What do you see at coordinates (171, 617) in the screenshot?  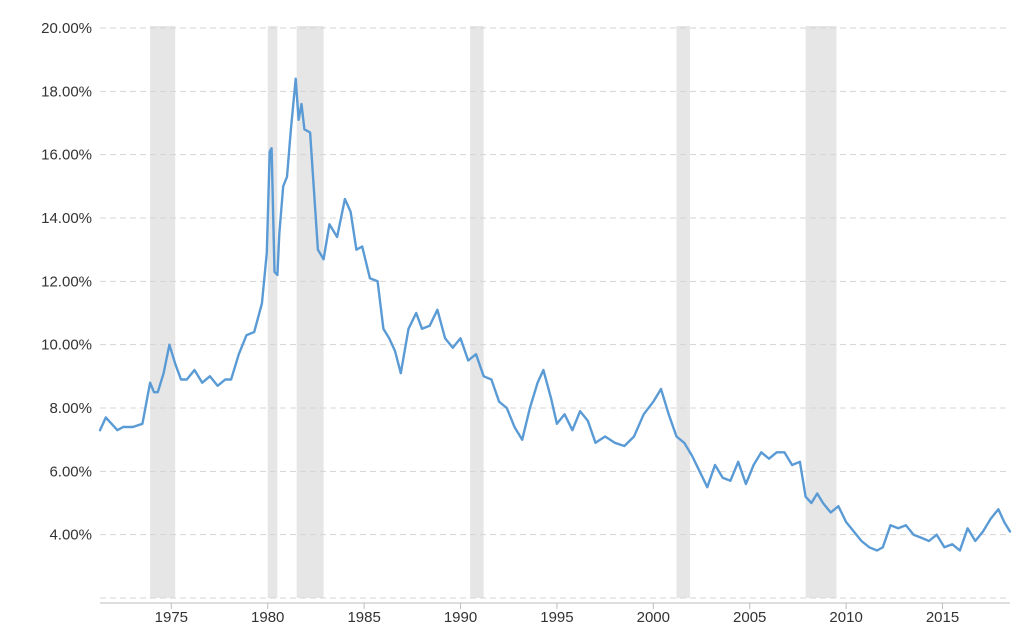 I see `x-tick-label: 1975` at bounding box center [171, 617].